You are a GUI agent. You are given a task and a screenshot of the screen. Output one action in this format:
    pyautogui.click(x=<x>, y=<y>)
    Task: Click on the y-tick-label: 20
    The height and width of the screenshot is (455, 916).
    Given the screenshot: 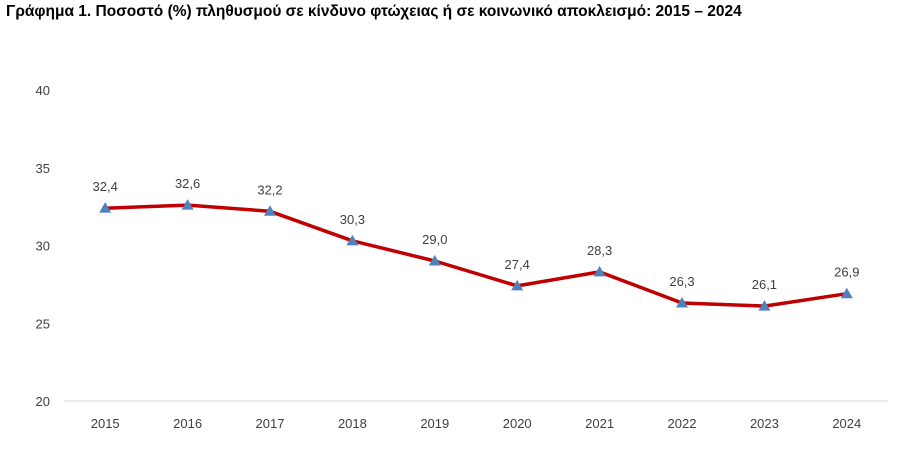 What is the action you would take?
    pyautogui.click(x=43, y=401)
    